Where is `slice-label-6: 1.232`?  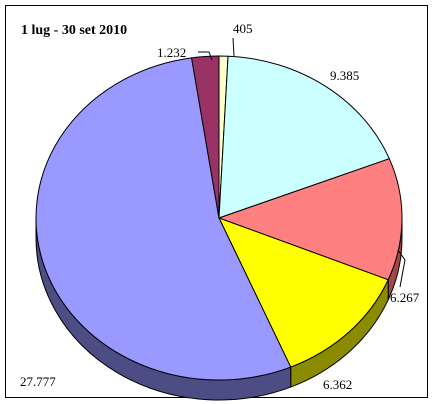 slice-label-6: 1.232 is located at coordinates (171, 52).